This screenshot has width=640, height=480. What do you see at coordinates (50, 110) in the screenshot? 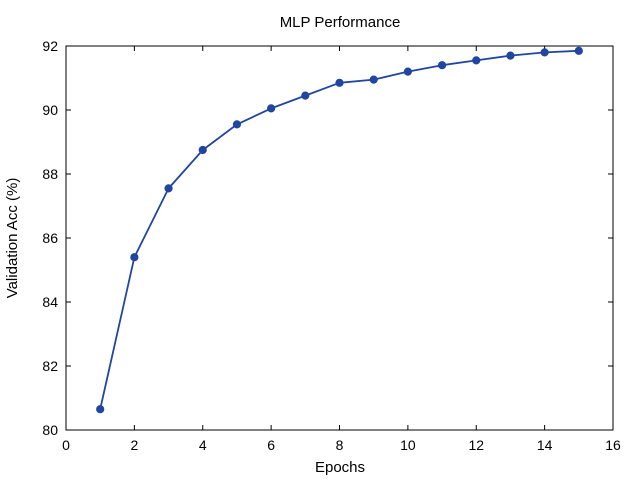
I see `y-tick-label: 90` at bounding box center [50, 110].